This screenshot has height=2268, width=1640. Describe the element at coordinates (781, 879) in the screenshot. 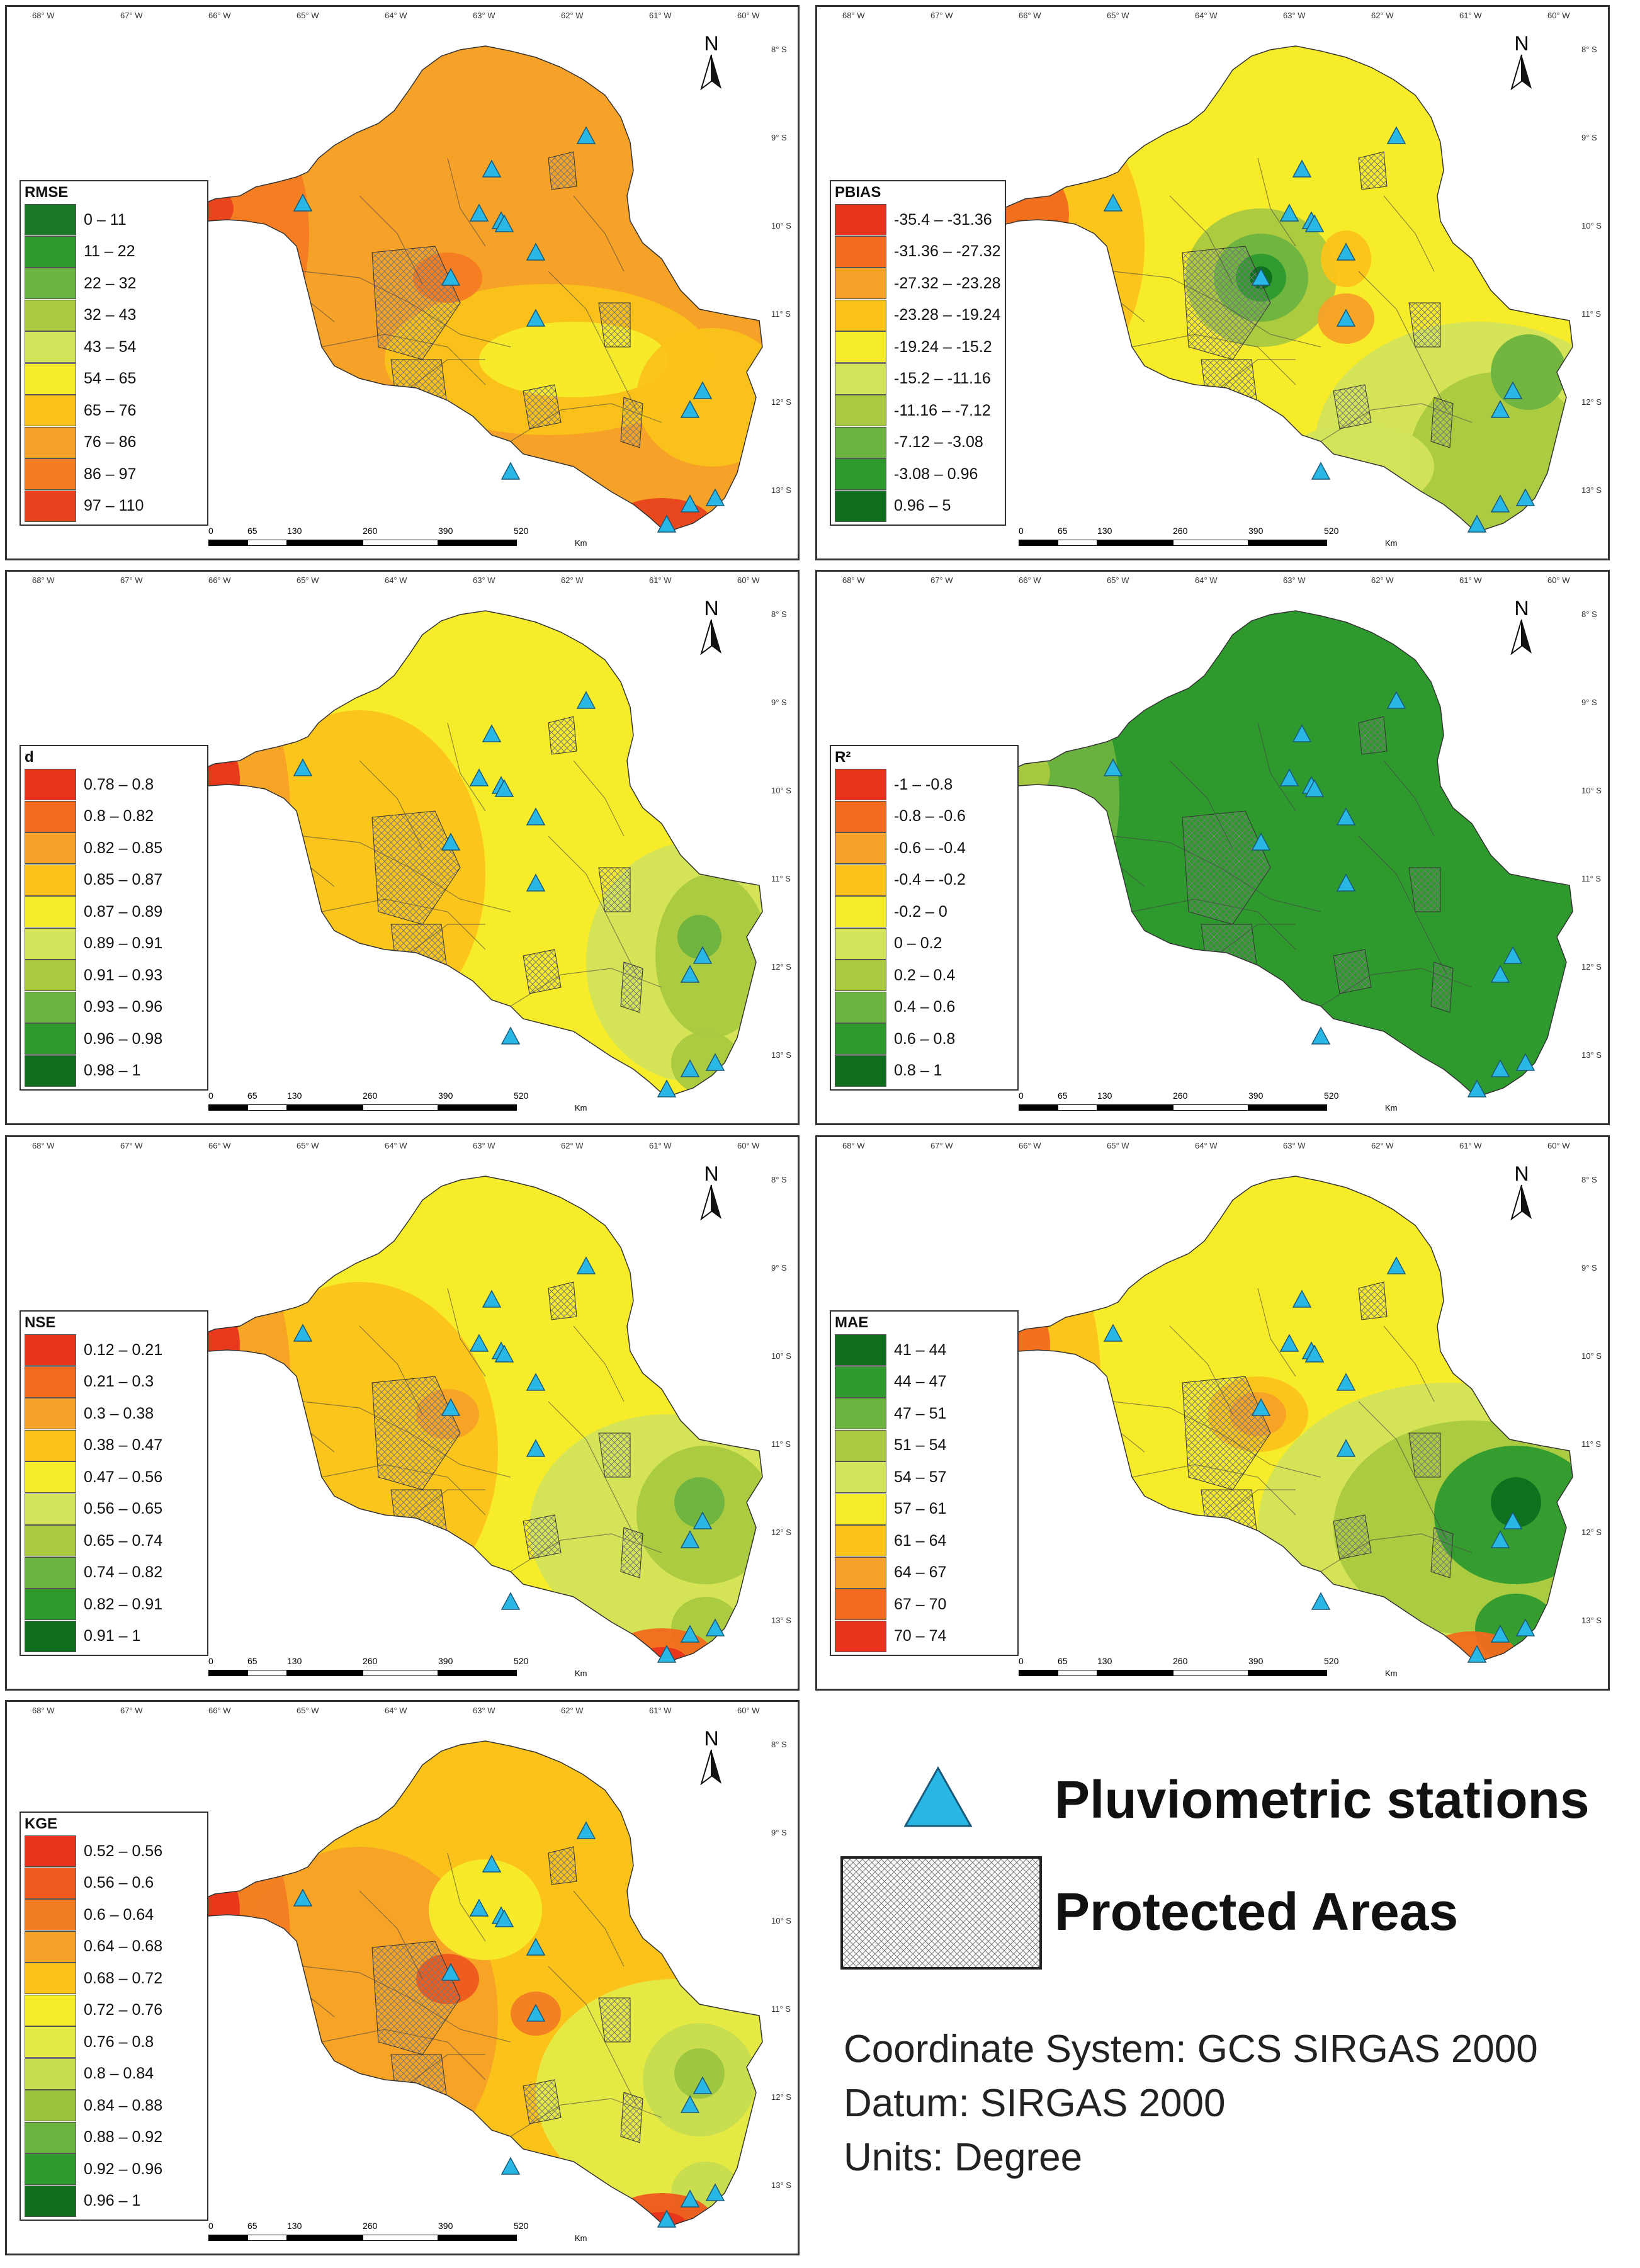

I see `latitude-tick: 11° S` at that location.